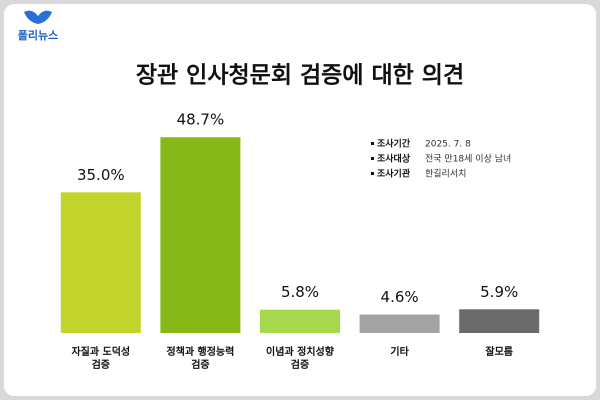 Image resolution: width=600 pixels, height=400 pixels. I want to click on note-value: 전국 만18세 이상 남녀, so click(468, 159).